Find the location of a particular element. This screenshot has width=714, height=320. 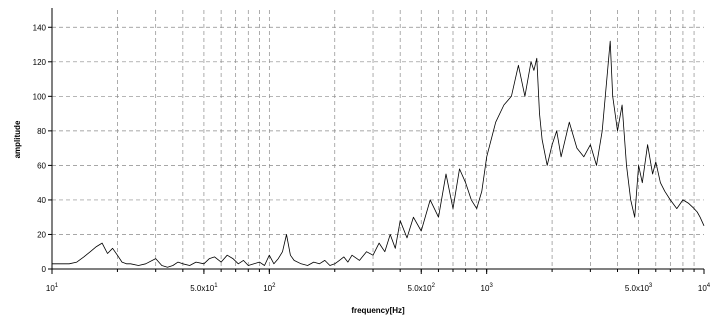

x-tick-label: 5.0x10² is located at coordinates (422, 288).